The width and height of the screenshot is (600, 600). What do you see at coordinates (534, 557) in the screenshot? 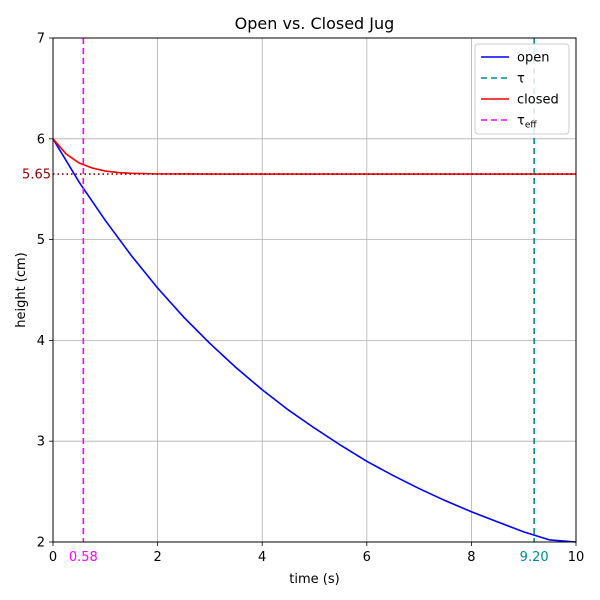
I see `vline-label: 9.20` at bounding box center [534, 557].